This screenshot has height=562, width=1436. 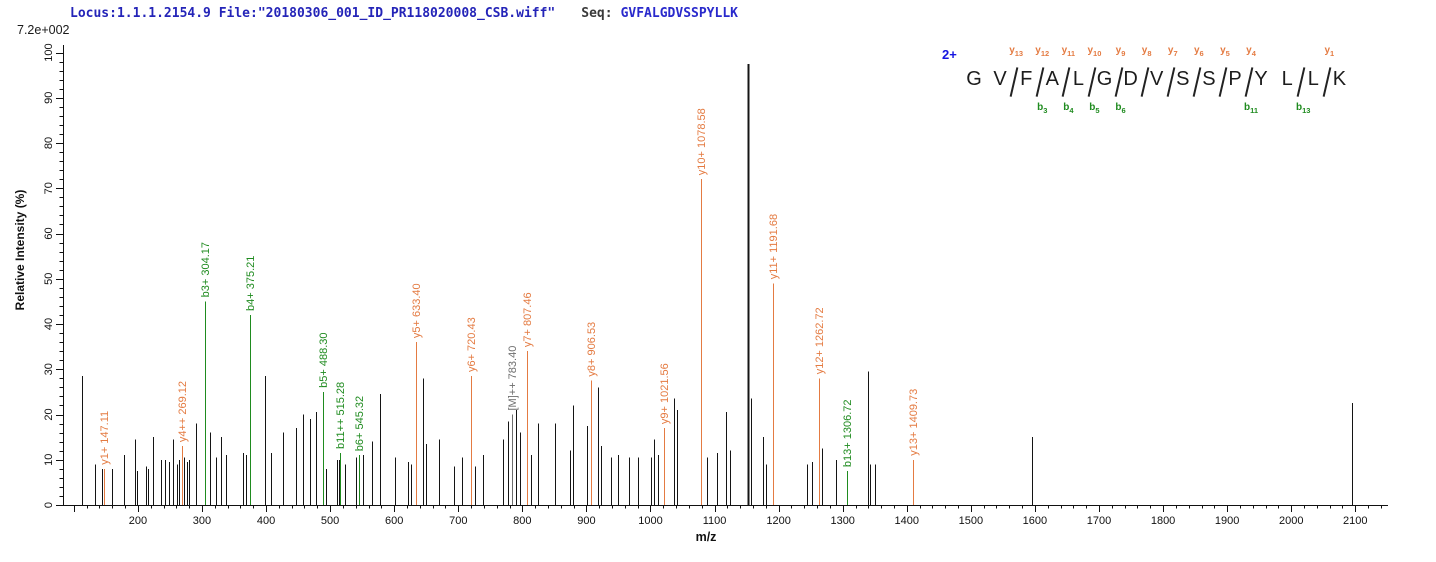 I want to click on peak-label: y1+ 147.11, so click(x=105, y=438).